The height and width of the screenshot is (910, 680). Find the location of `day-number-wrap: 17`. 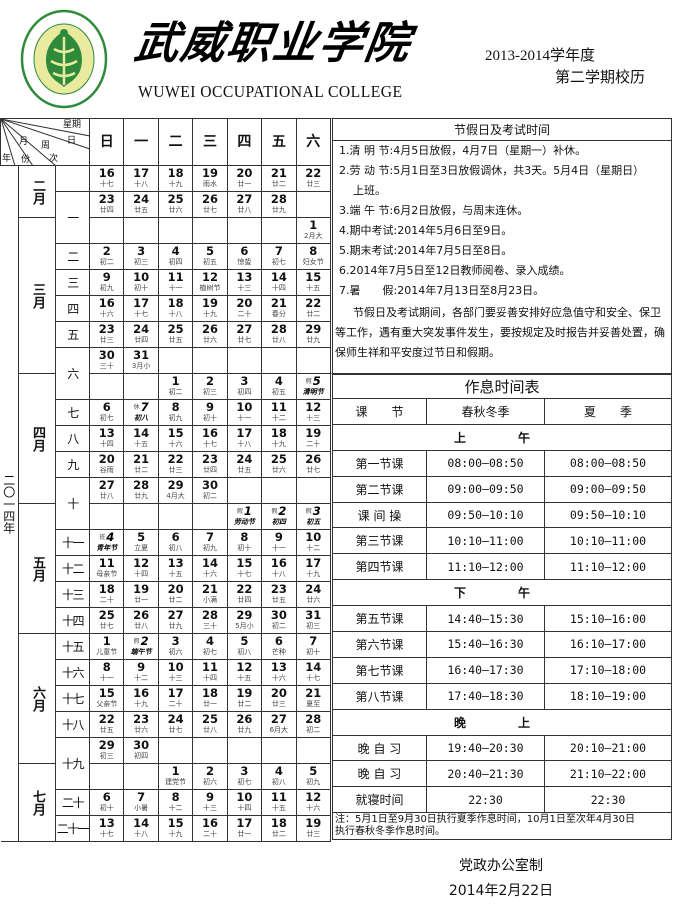

day-number-wrap: 17 is located at coordinates (244, 433).